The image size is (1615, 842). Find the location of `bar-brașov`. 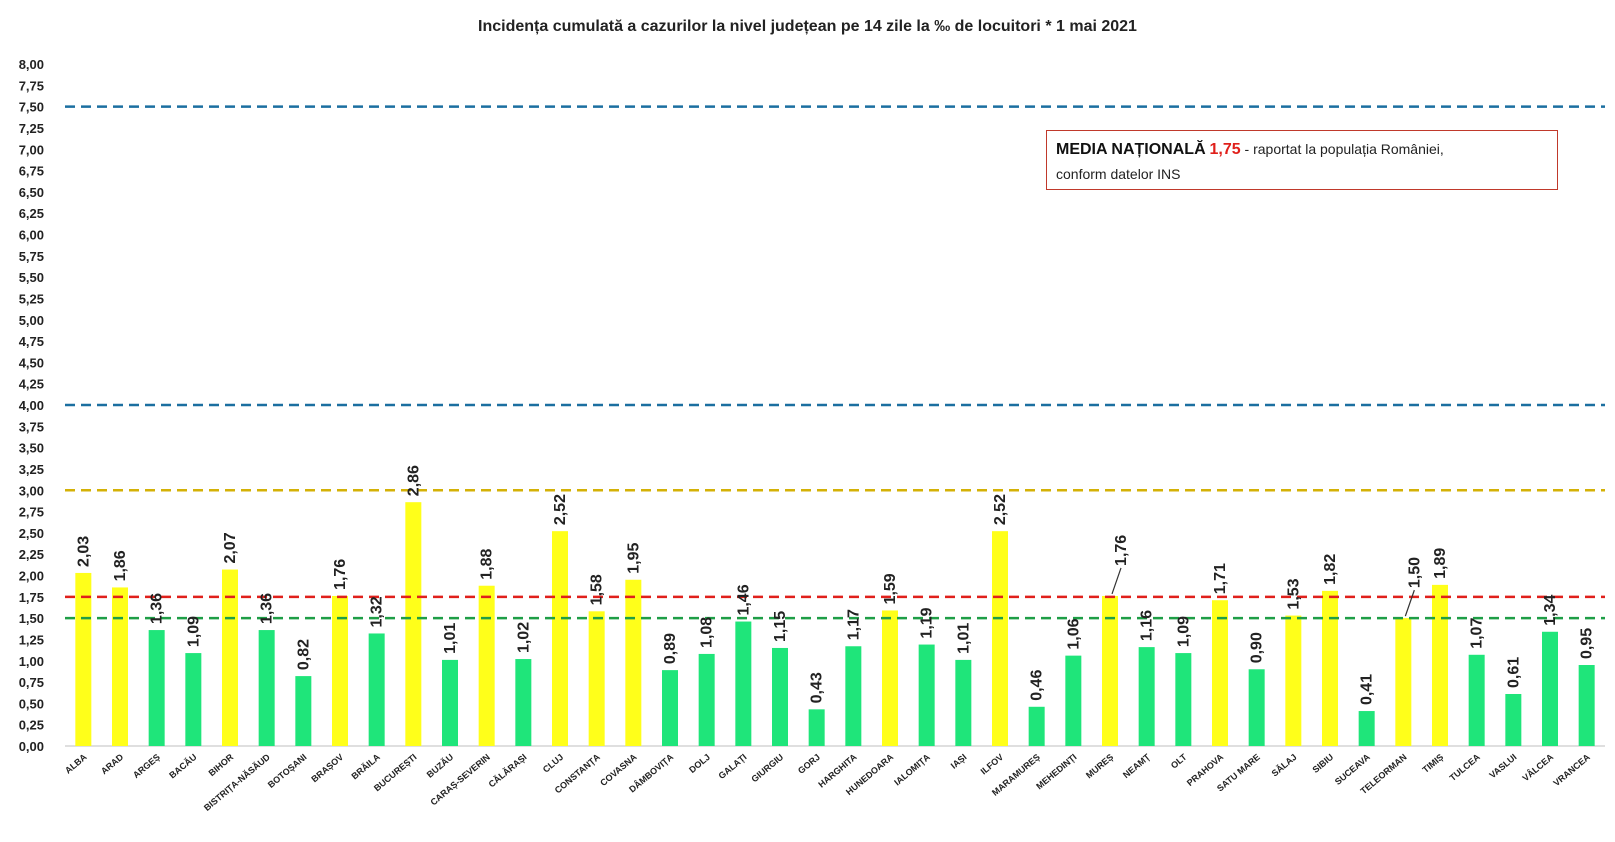

bar-brașov is located at coordinates (340, 670).